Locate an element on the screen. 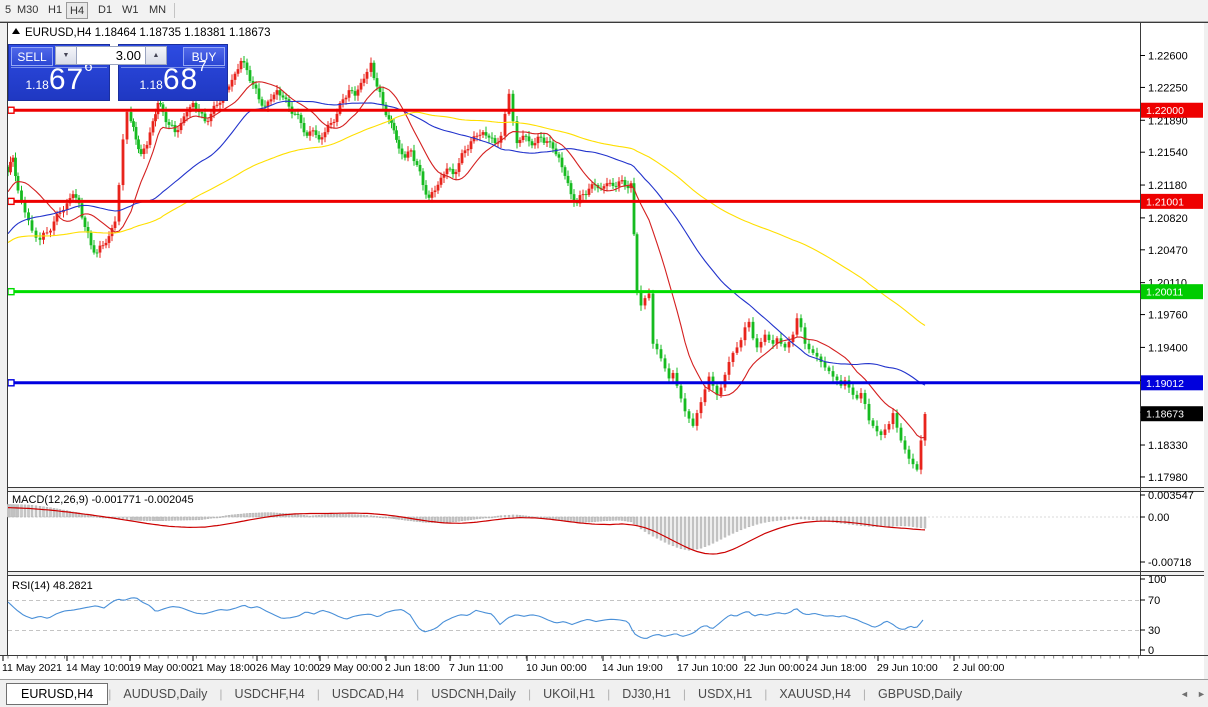 Image resolution: width=1208 pixels, height=707 pixels. timeframe-button-mn: MN is located at coordinates (158, 10).